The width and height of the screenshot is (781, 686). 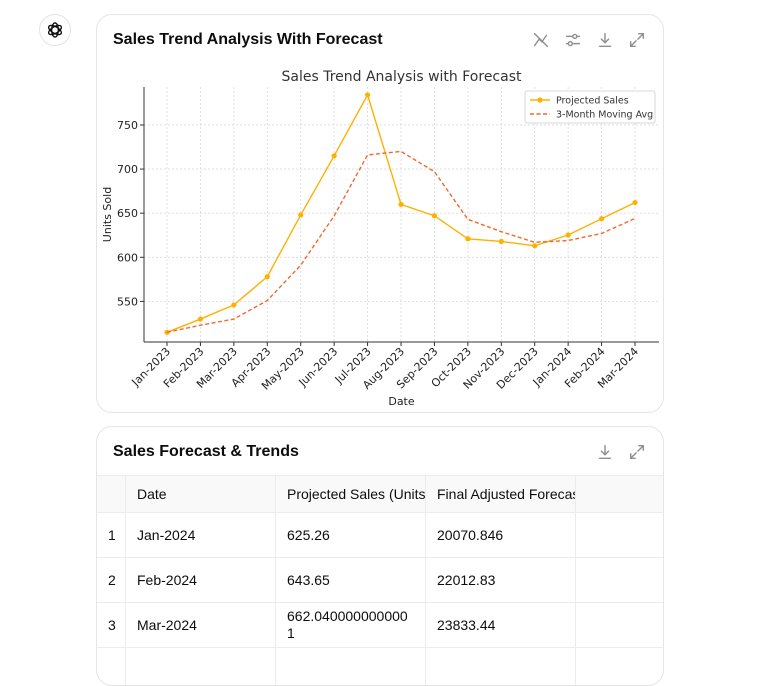 I want to click on row-index, so click(x=111, y=666).